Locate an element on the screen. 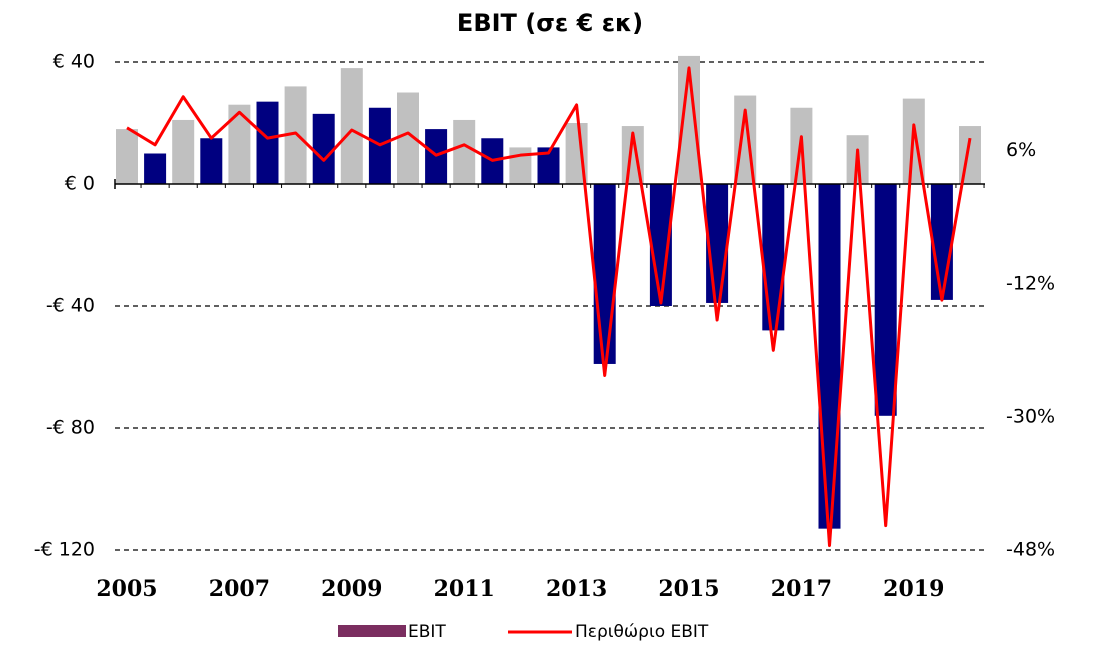 The width and height of the screenshot is (1102, 652). y2-tick-label: -48% is located at coordinates (1030, 550).